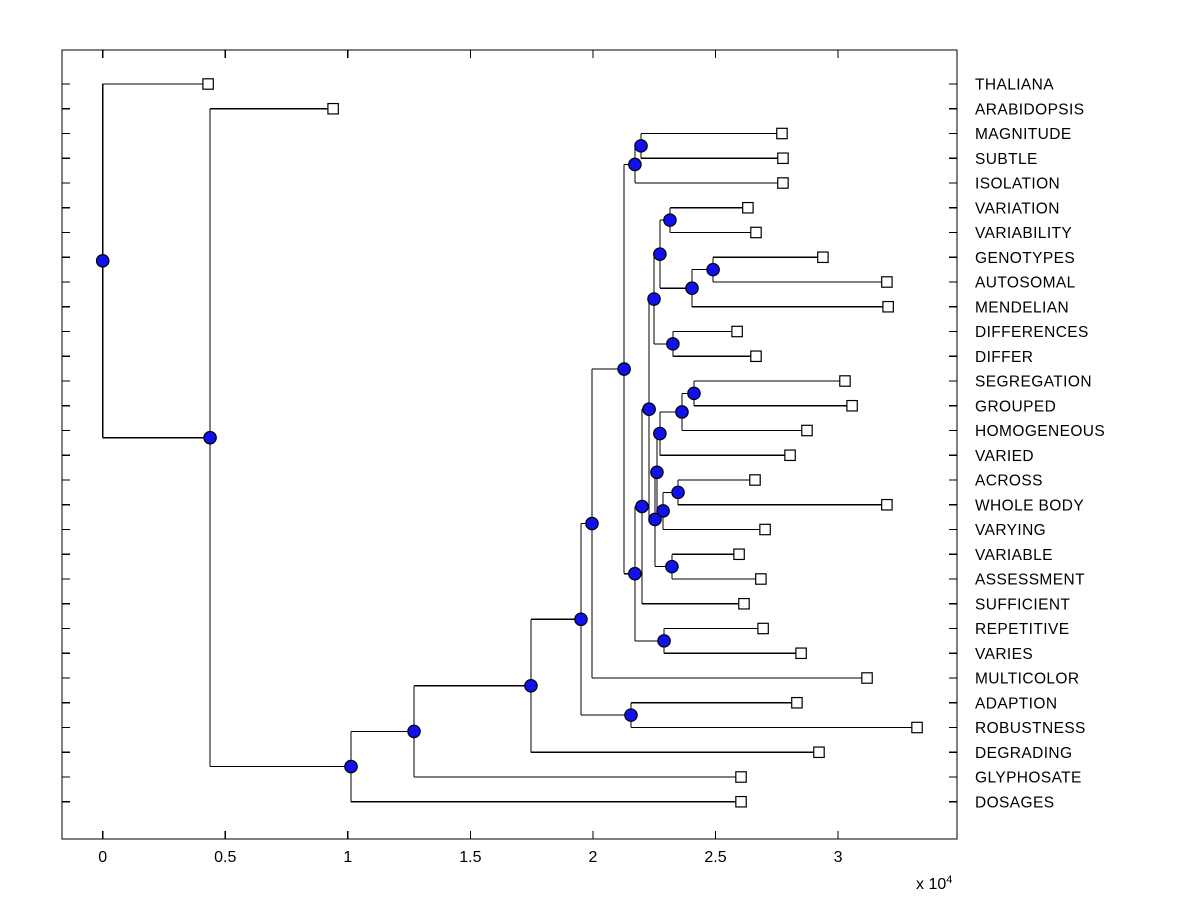 This screenshot has width=1200, height=900. Describe the element at coordinates (1025, 258) in the screenshot. I see `leaf-label: GENOTYPES` at that location.